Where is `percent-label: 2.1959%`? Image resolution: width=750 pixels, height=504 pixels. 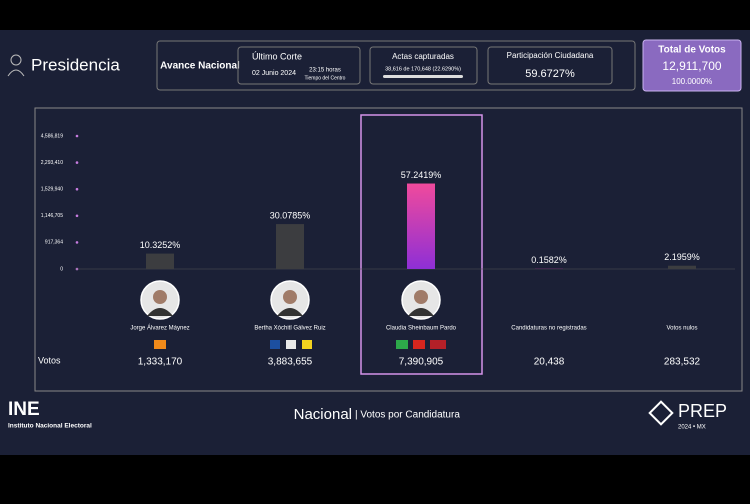 percent-label: 2.1959% is located at coordinates (682, 257).